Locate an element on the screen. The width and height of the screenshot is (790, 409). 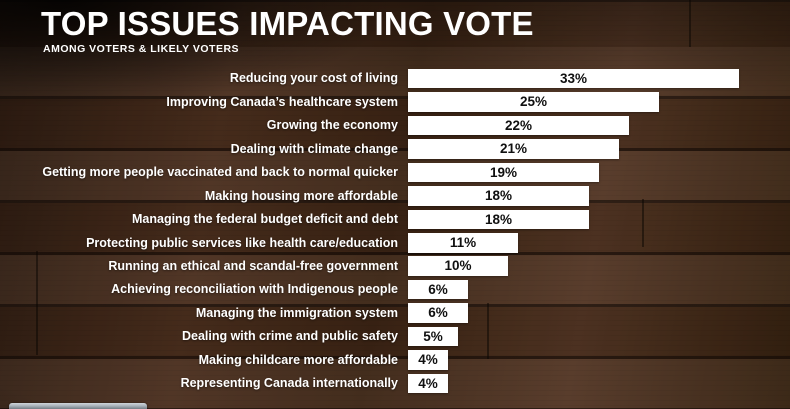
chart-row: Representing Canada internationally 4% is located at coordinates (395, 383).